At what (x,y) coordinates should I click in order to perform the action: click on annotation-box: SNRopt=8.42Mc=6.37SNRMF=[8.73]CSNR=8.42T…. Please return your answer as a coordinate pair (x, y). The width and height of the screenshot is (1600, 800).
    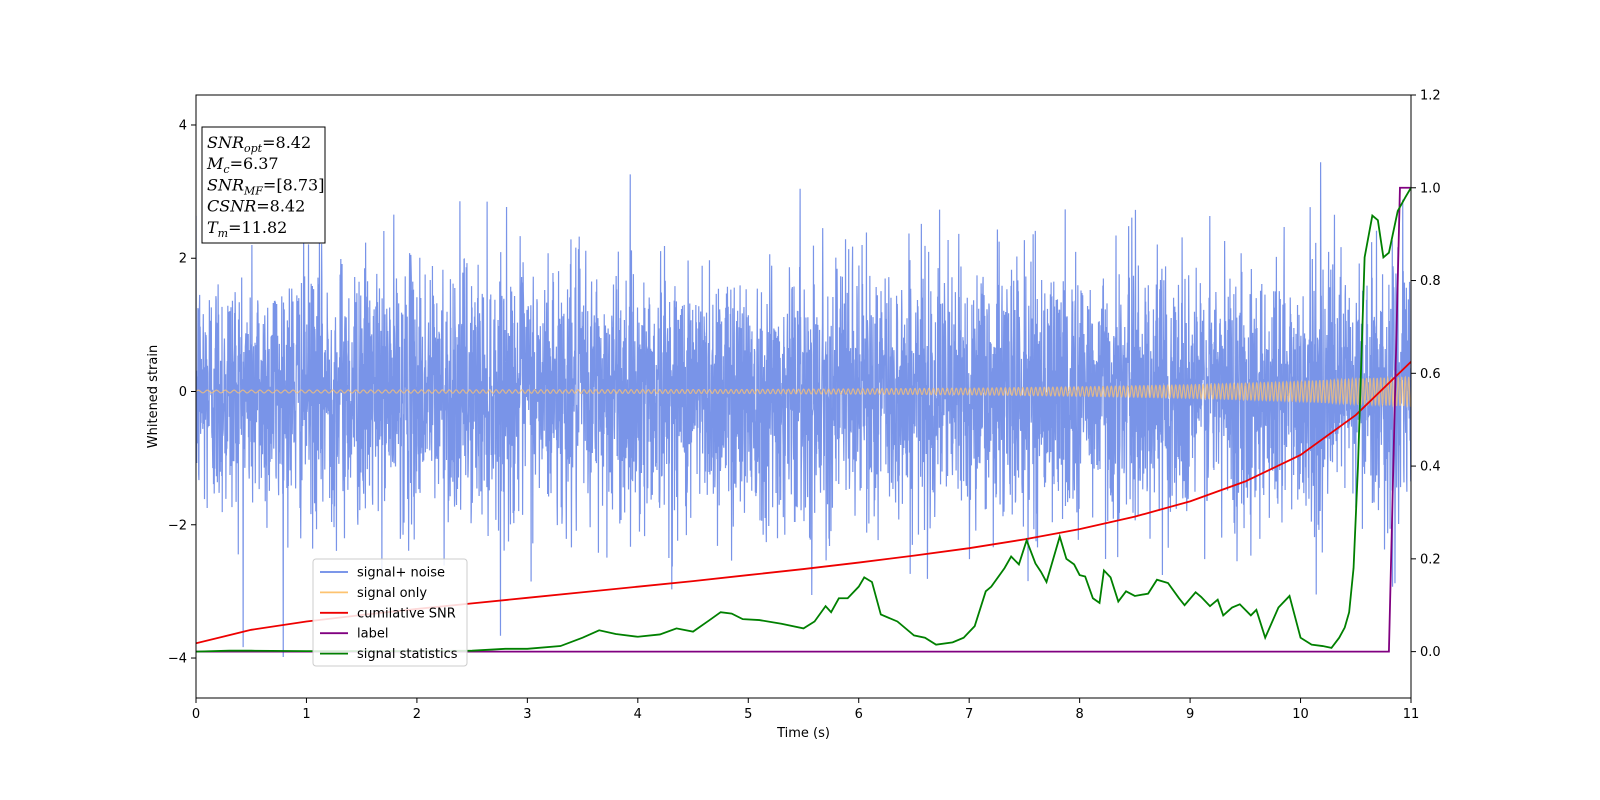
    Looking at the image, I should click on (263, 185).